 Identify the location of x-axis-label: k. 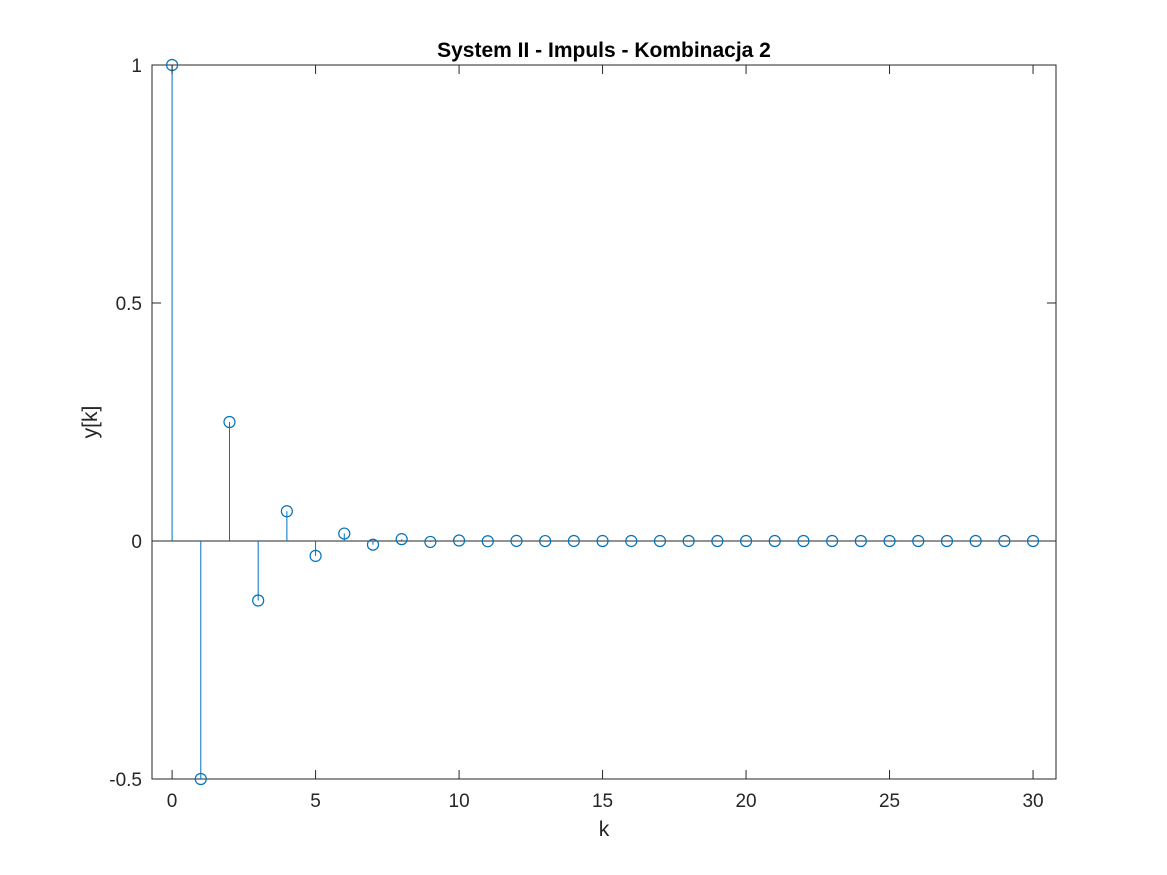
(604, 829).